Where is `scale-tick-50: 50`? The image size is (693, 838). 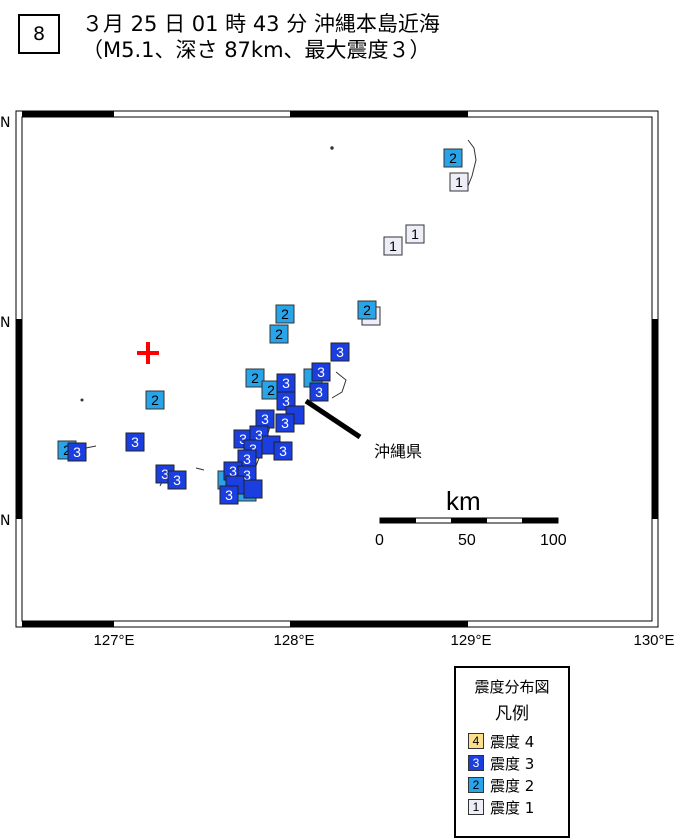 scale-tick-50: 50 is located at coordinates (467, 540).